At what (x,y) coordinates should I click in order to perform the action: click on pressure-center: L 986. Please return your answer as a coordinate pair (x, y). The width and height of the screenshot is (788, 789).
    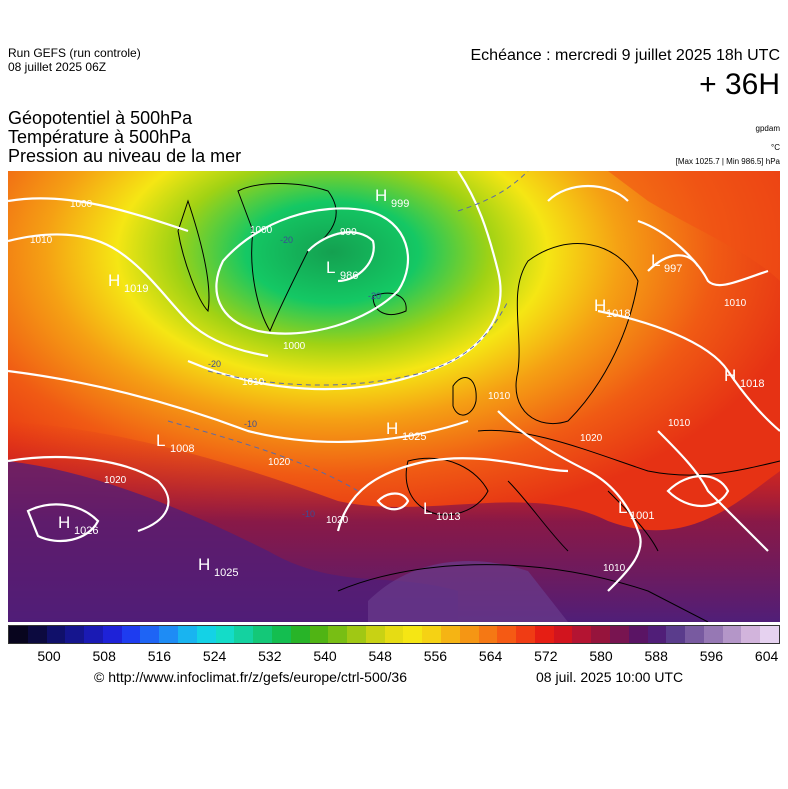
    Looking at the image, I should click on (342, 270).